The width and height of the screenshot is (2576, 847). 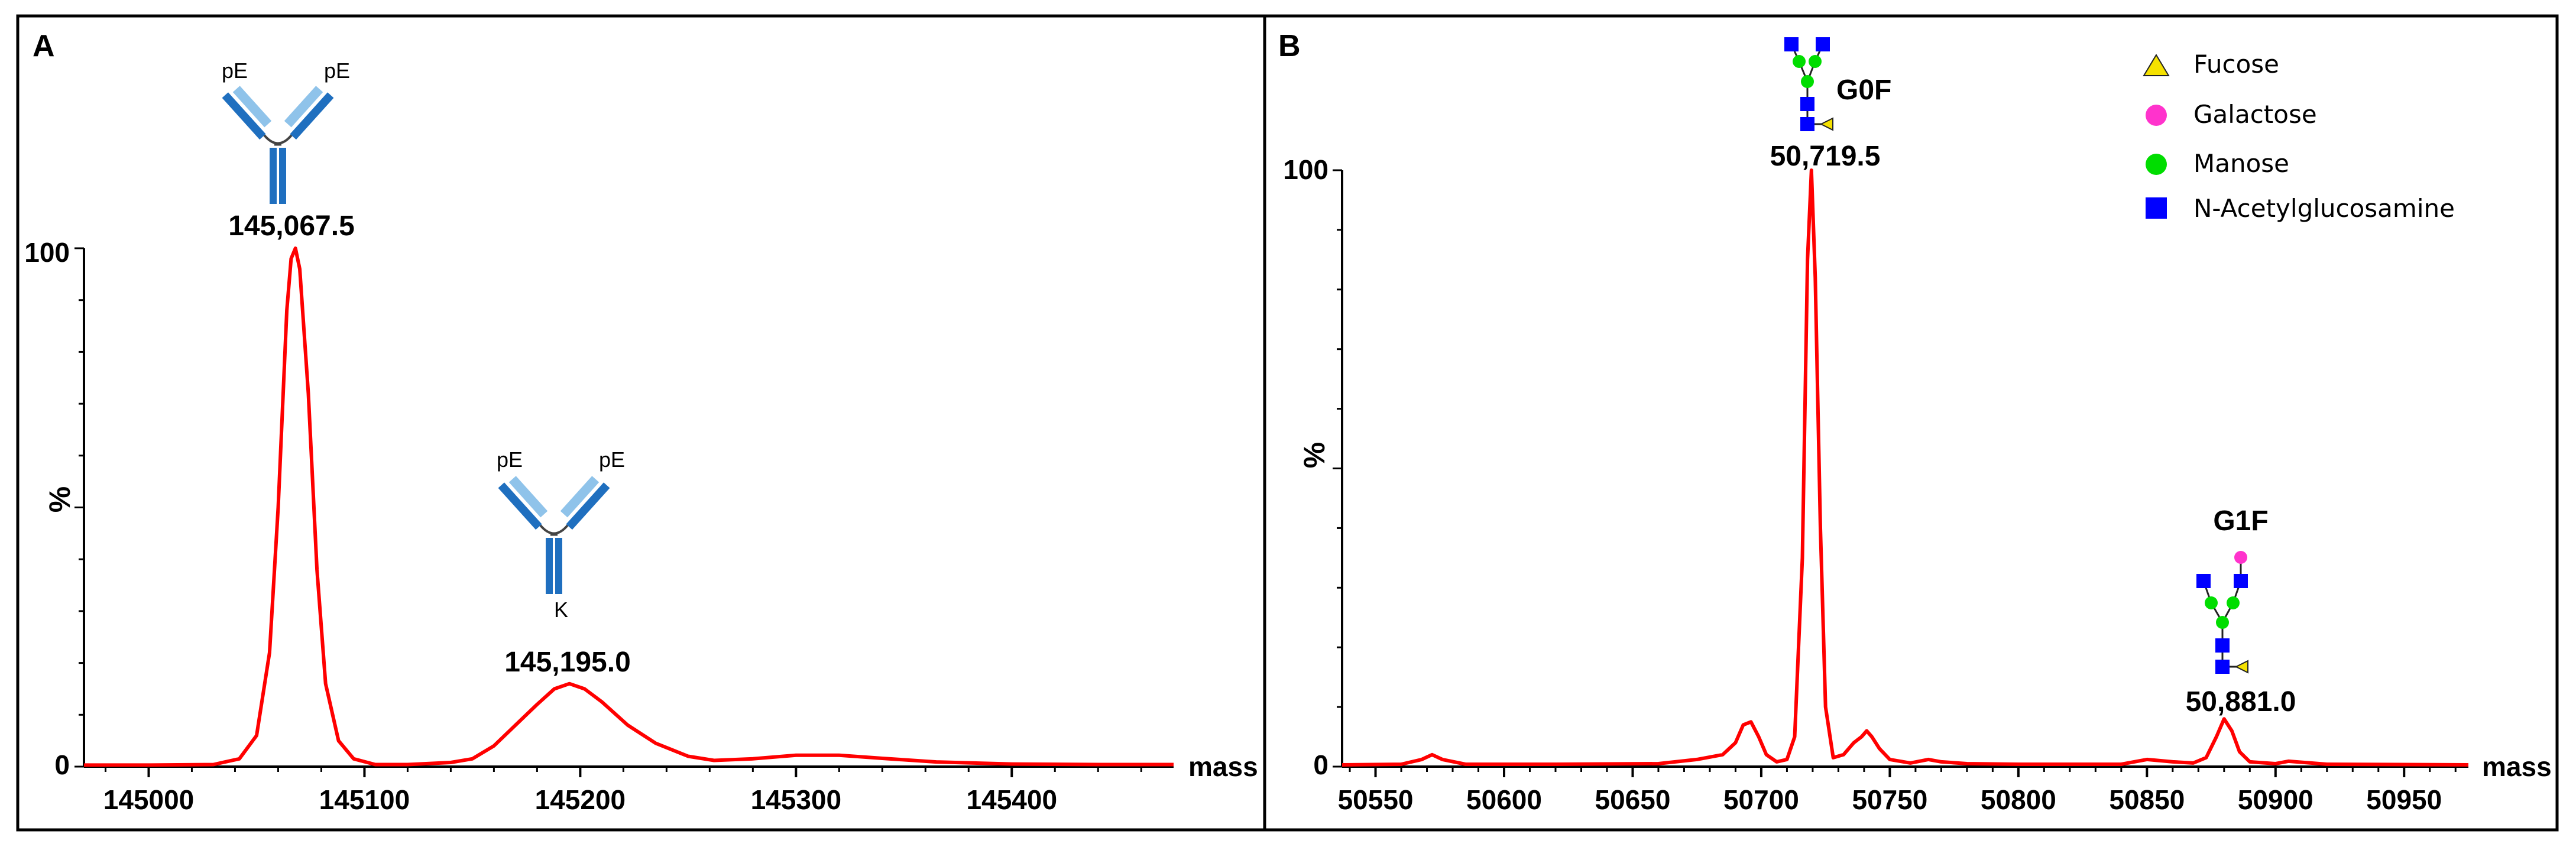 I want to click on y-axis-label-a: %, so click(x=59, y=499).